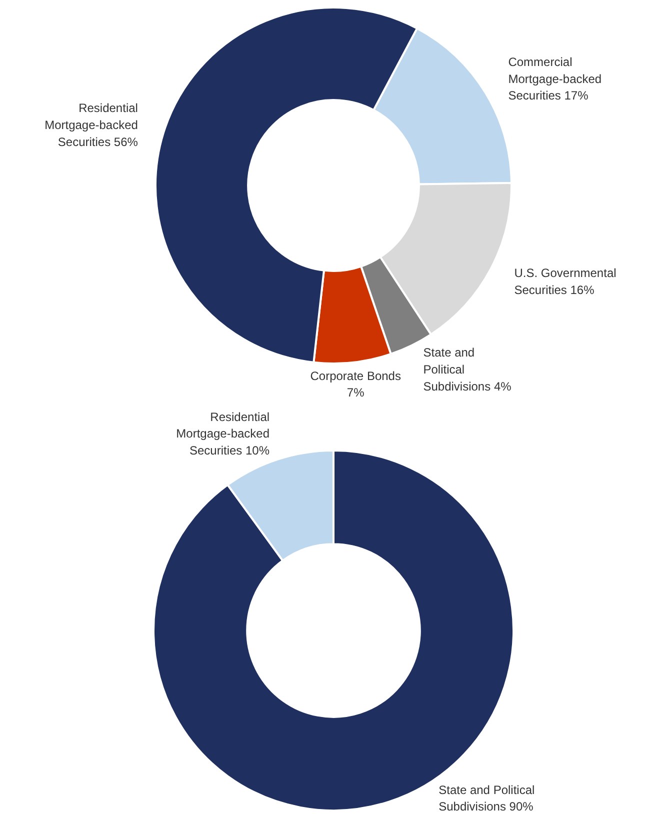 Image resolution: width=667 pixels, height=814 pixels. Describe the element at coordinates (555, 79) in the screenshot. I see `slice-label: Commercial Mortgage-backed Securities 17%` at that location.